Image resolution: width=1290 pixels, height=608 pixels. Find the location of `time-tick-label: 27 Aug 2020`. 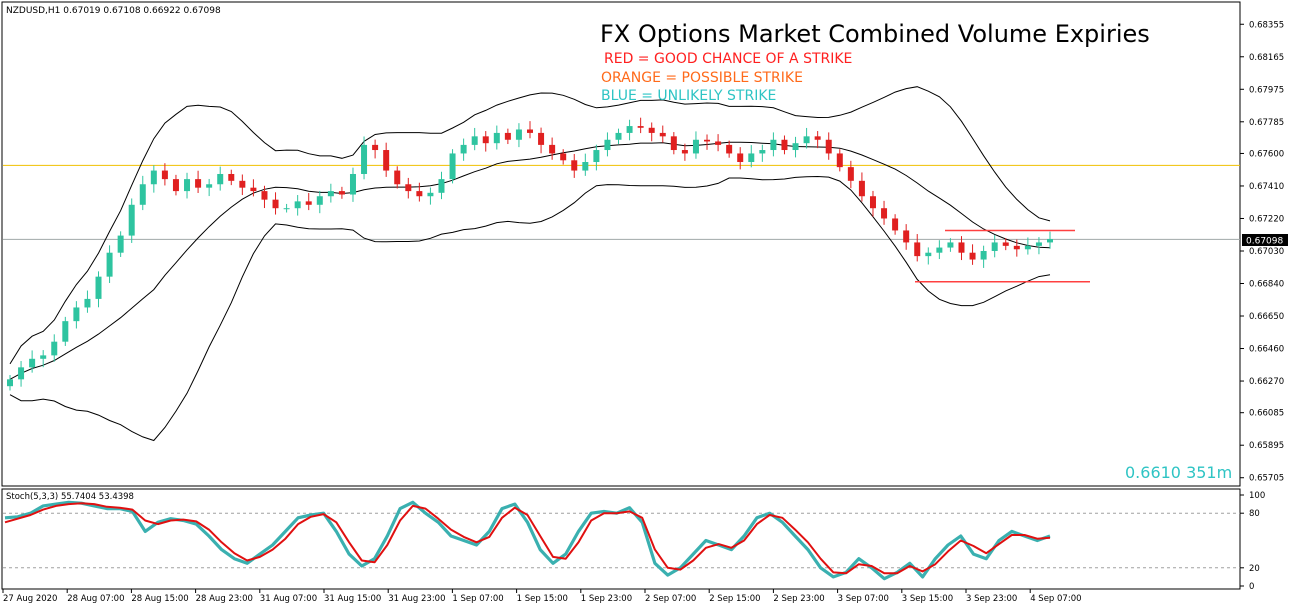

time-tick-label: 27 Aug 2020 is located at coordinates (30, 599).